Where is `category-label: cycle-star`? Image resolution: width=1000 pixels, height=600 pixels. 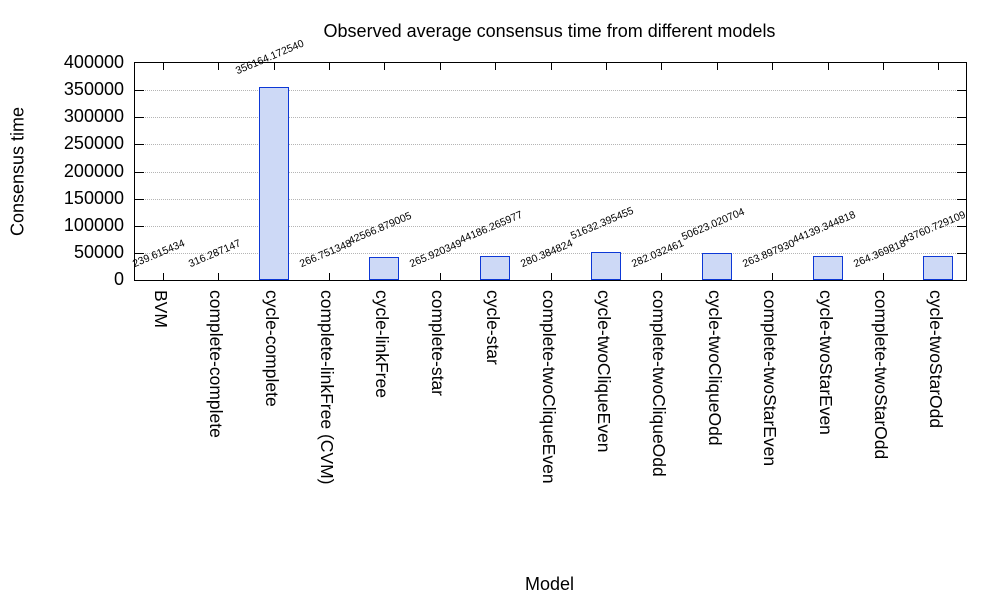 category-label: cycle-star is located at coordinates (493, 327).